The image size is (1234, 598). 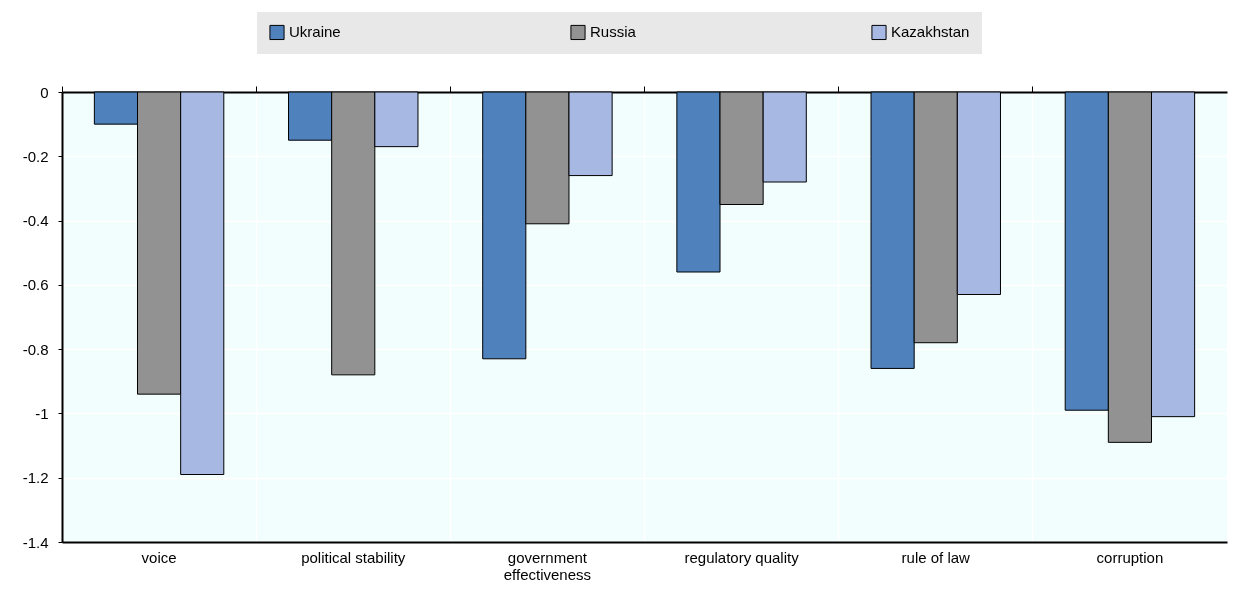 I want to click on y-tick-label: -1.2, so click(x=35, y=478).